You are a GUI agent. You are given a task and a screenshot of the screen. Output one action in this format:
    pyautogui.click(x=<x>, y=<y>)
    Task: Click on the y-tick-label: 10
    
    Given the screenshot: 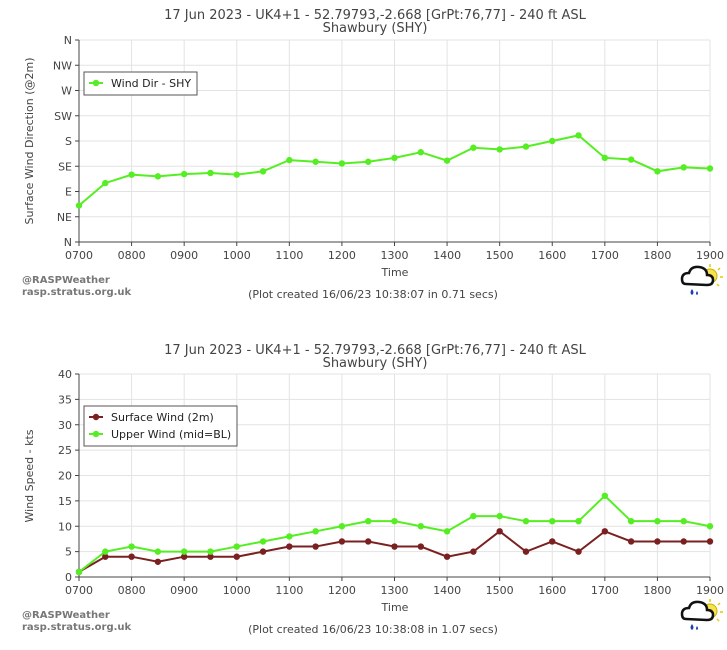 What is the action you would take?
    pyautogui.click(x=65, y=526)
    